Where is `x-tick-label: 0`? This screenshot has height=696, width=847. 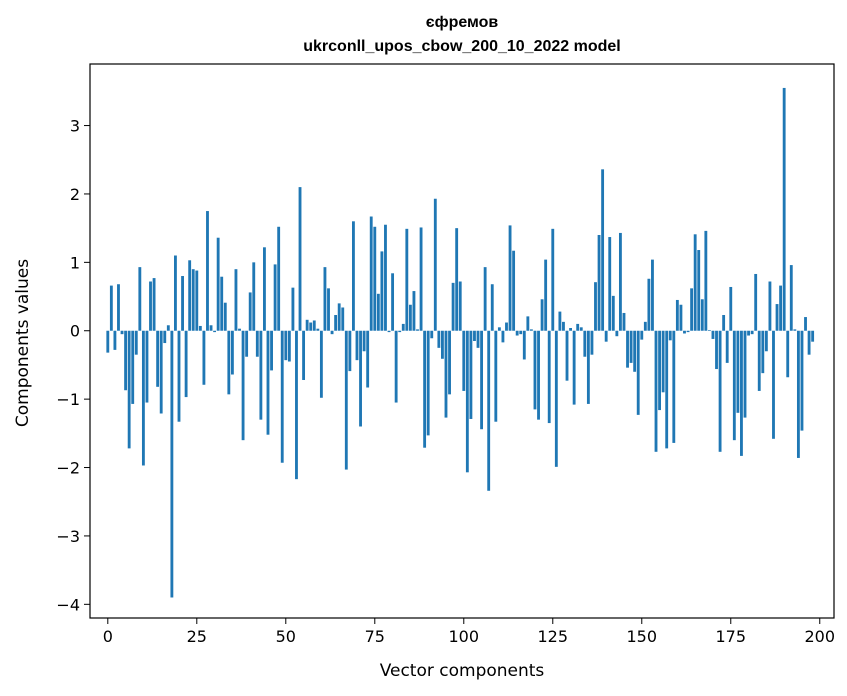
x-tick-label: 0 is located at coordinates (108, 636).